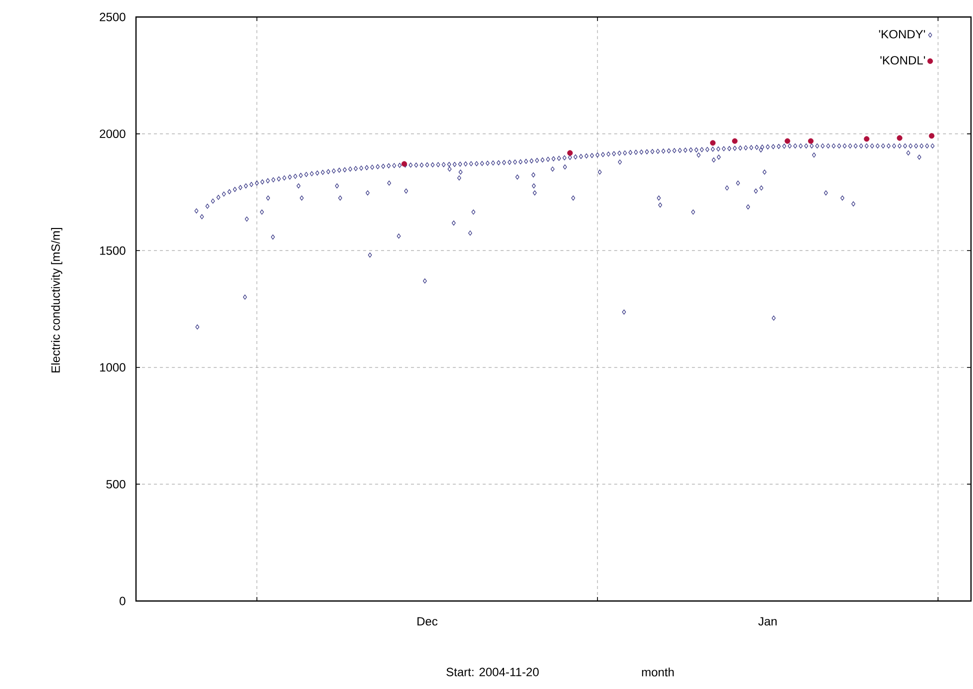 The image size is (973, 689). Describe the element at coordinates (56, 300) in the screenshot. I see `y-axis-title: Electric conductivity [mS/m]` at that location.